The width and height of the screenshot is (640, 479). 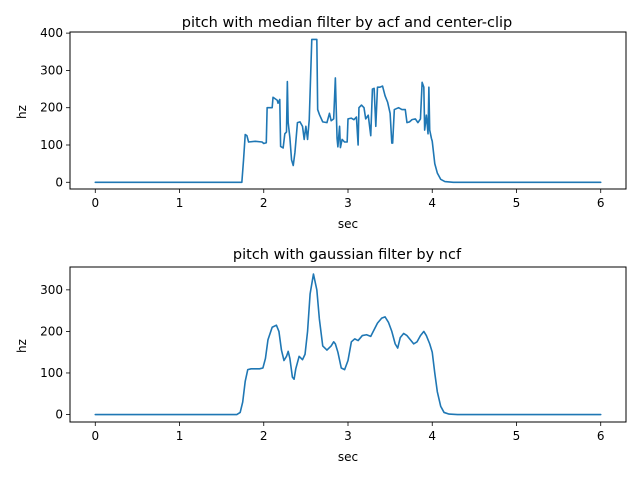 I want to click on top-x-tick-label: 0, so click(x=95, y=203).